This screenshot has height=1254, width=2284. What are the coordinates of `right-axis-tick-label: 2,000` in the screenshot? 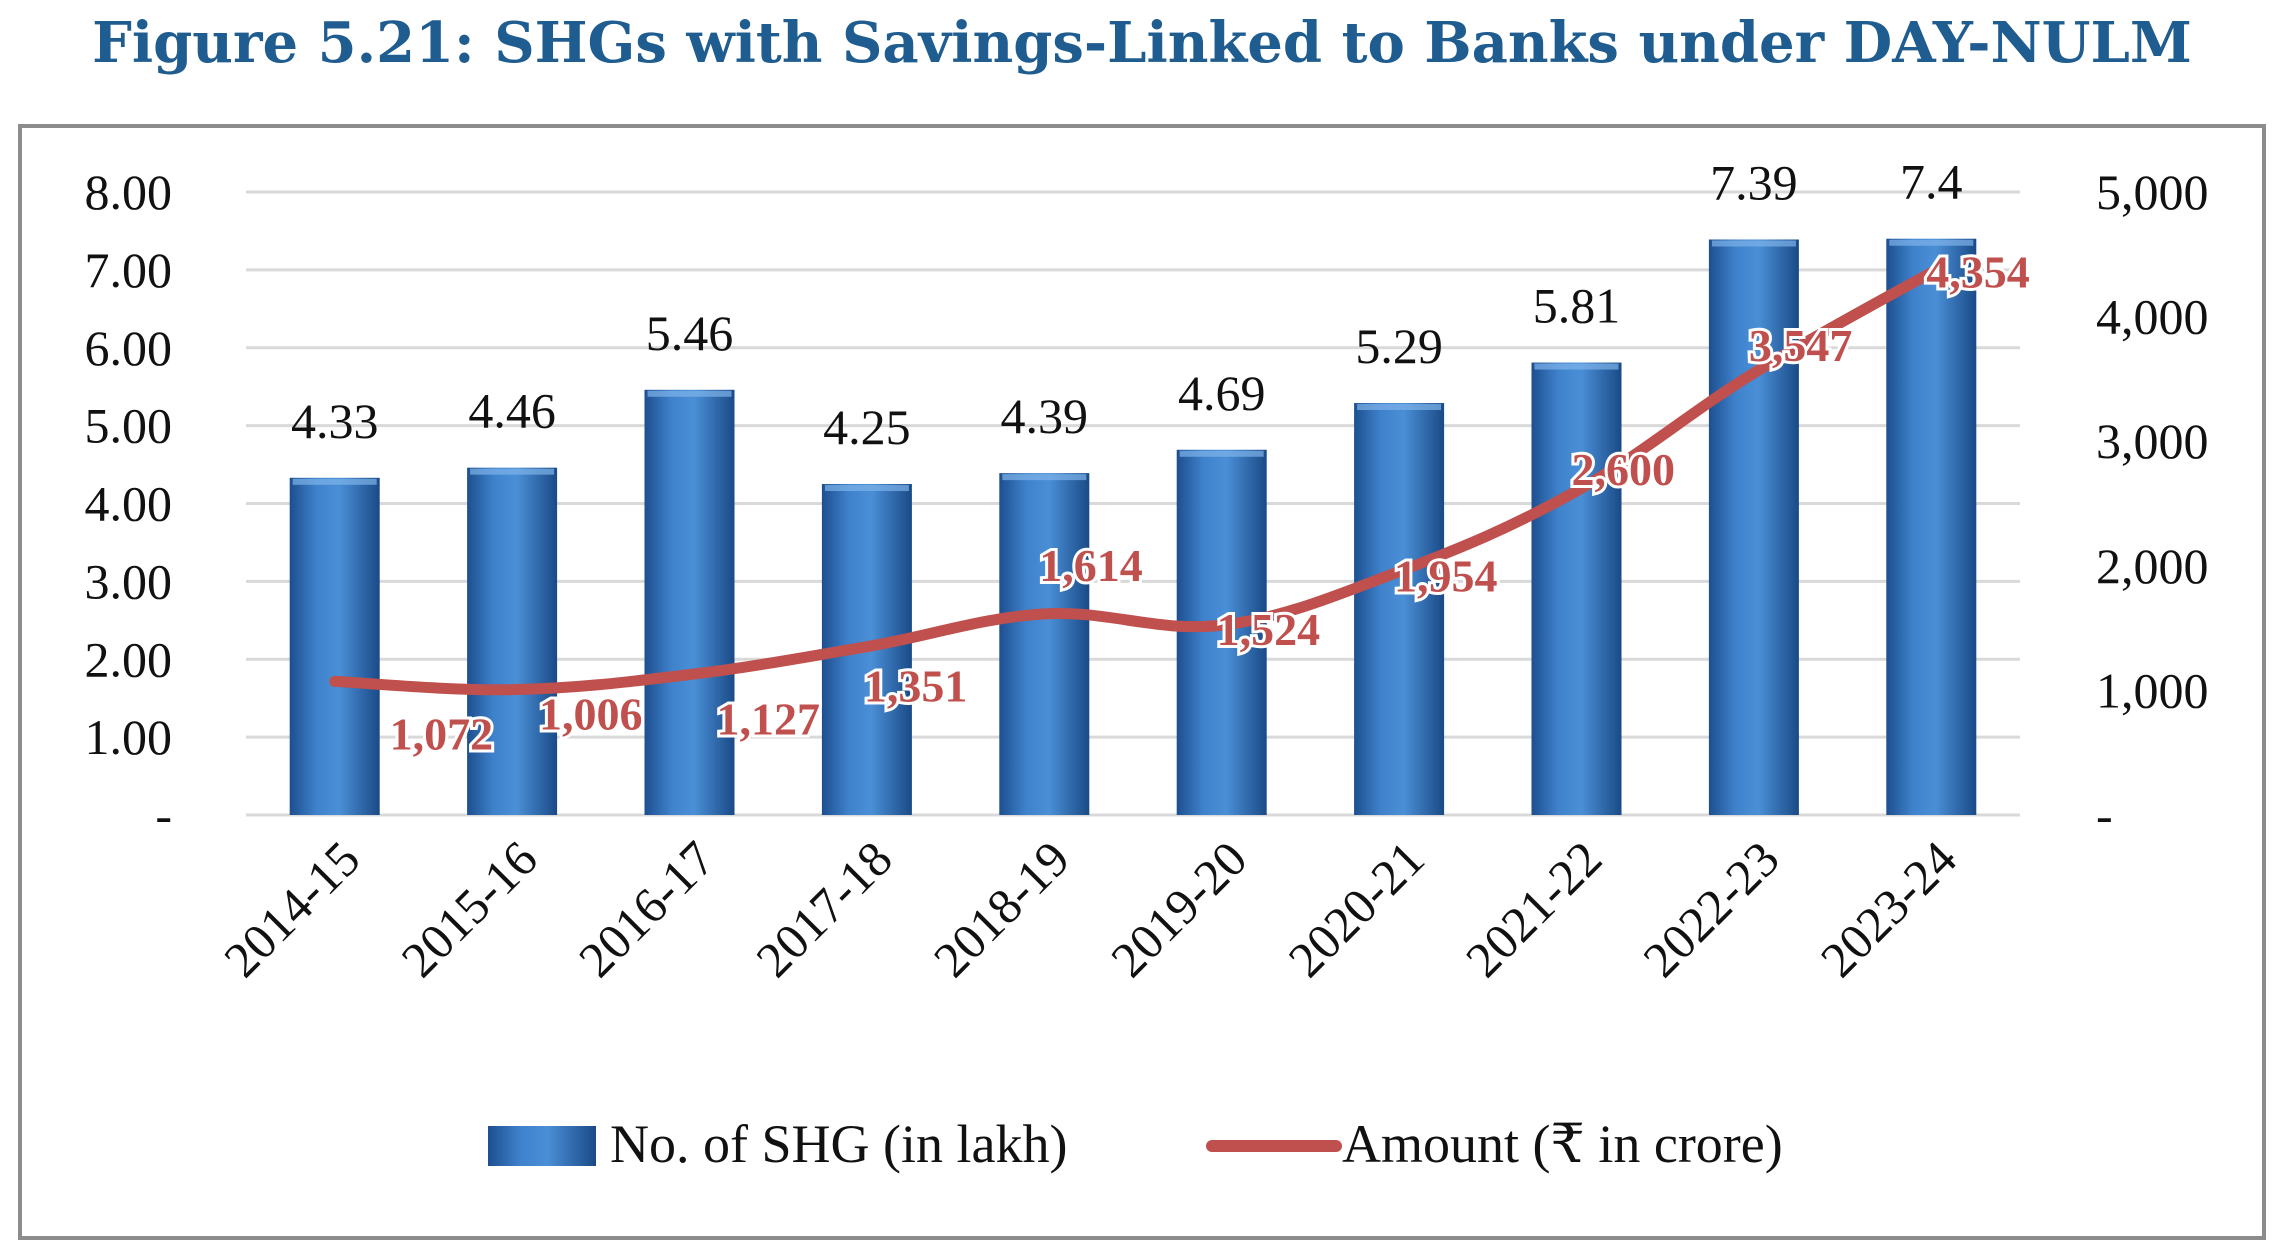 It's located at (2152, 566).